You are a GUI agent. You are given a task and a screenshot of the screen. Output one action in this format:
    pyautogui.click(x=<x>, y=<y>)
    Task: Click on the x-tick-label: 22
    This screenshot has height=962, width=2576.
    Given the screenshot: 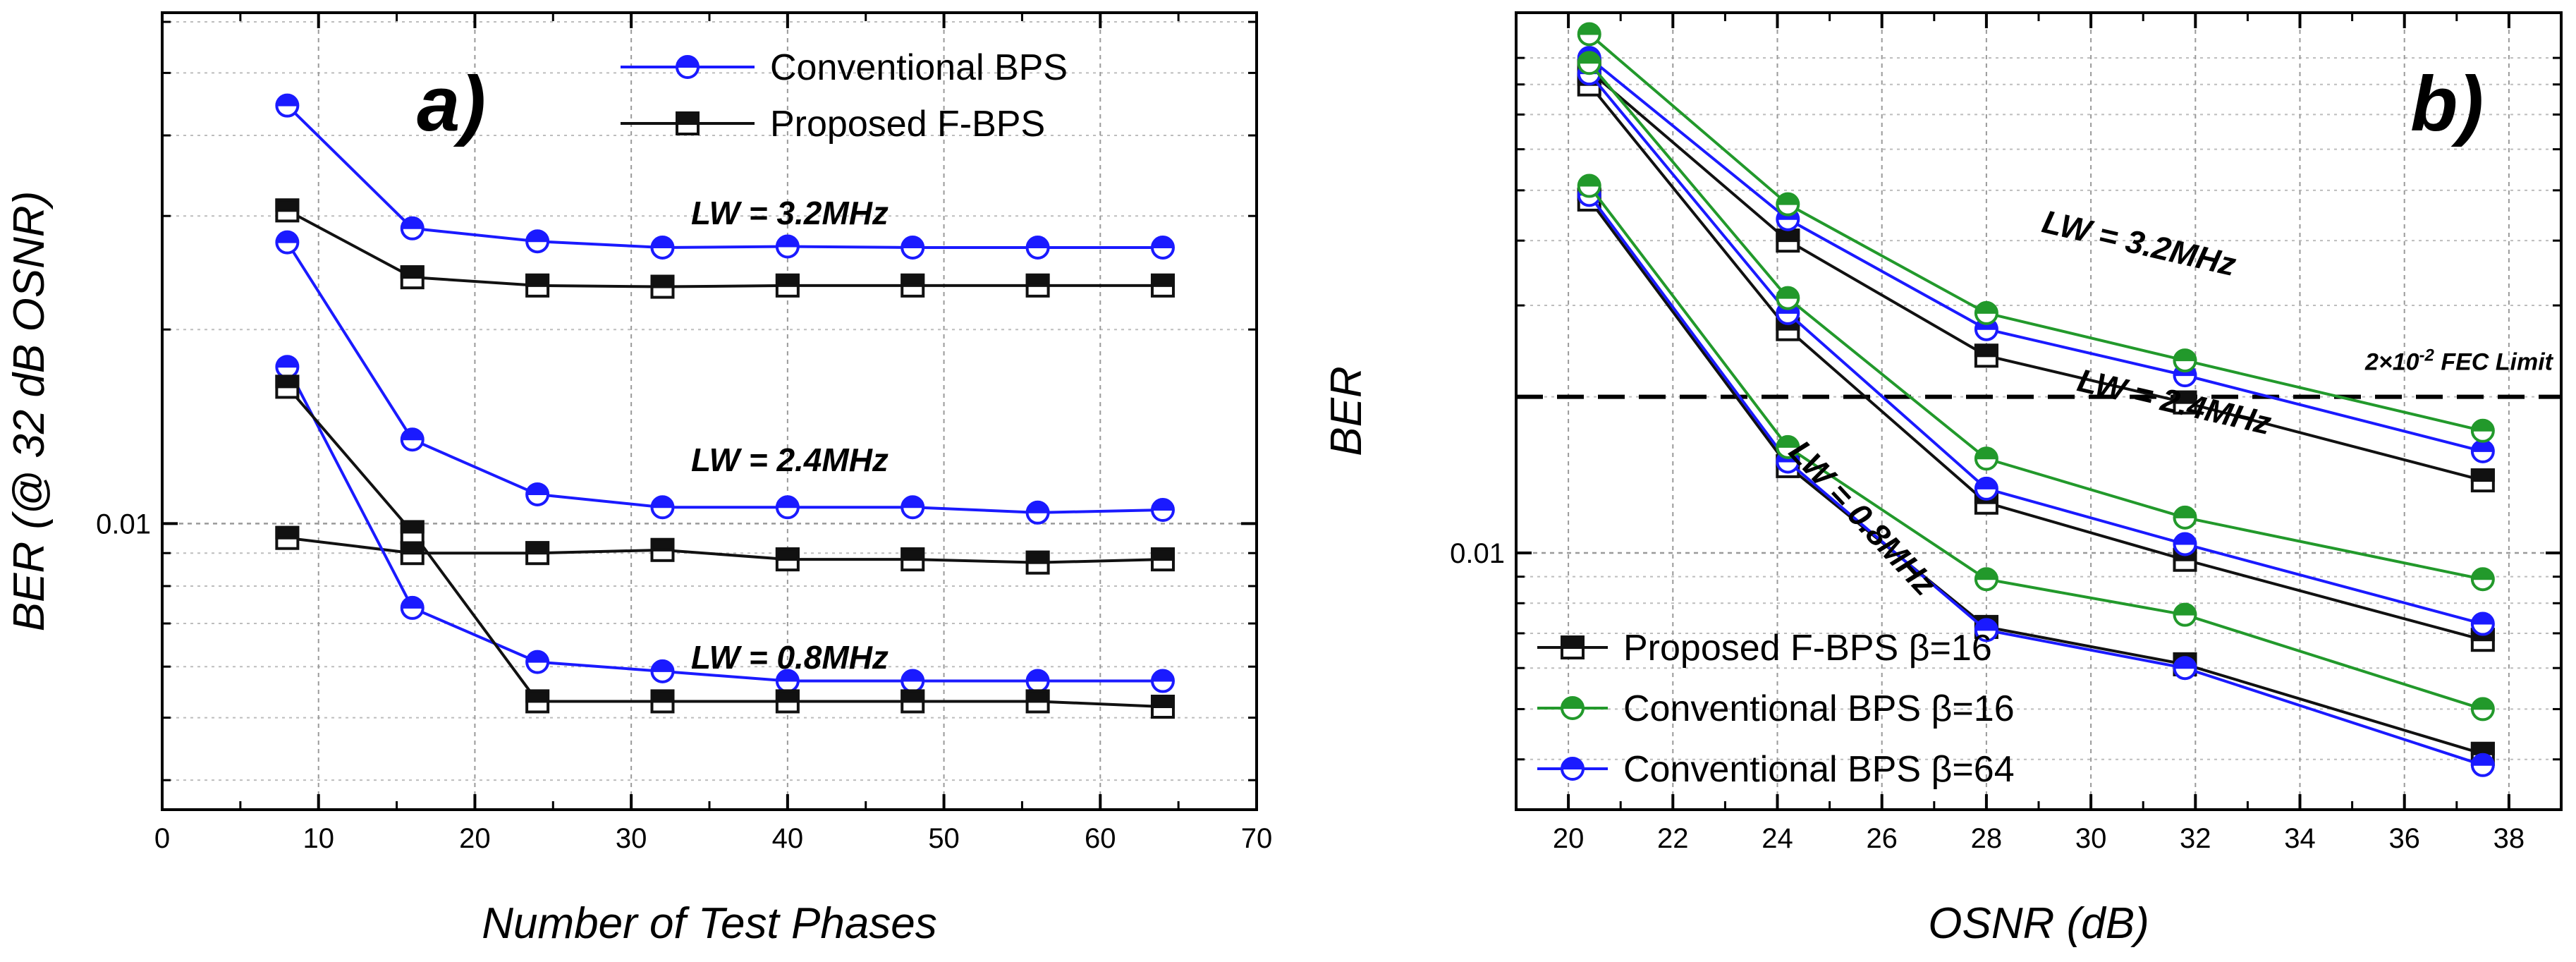 What is the action you would take?
    pyautogui.click(x=1673, y=838)
    